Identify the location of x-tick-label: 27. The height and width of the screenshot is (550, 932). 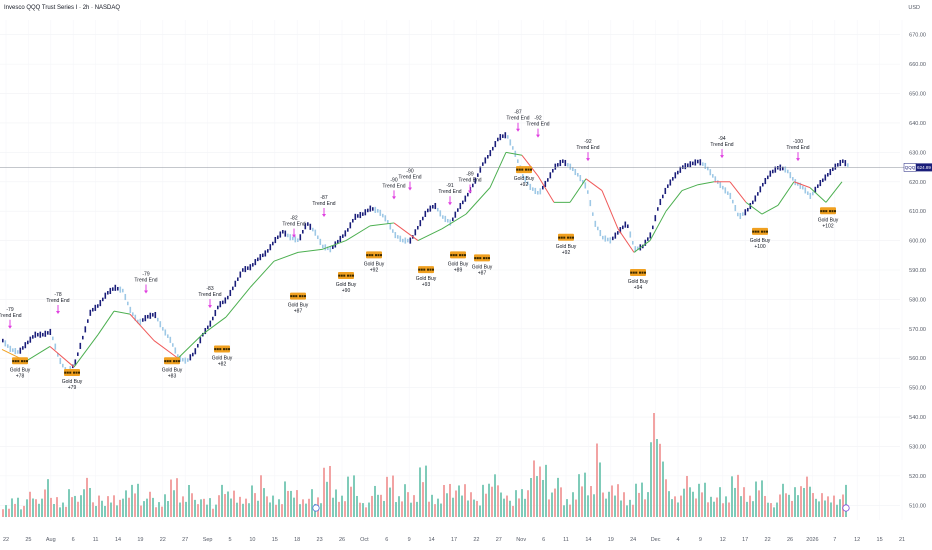
(185, 540).